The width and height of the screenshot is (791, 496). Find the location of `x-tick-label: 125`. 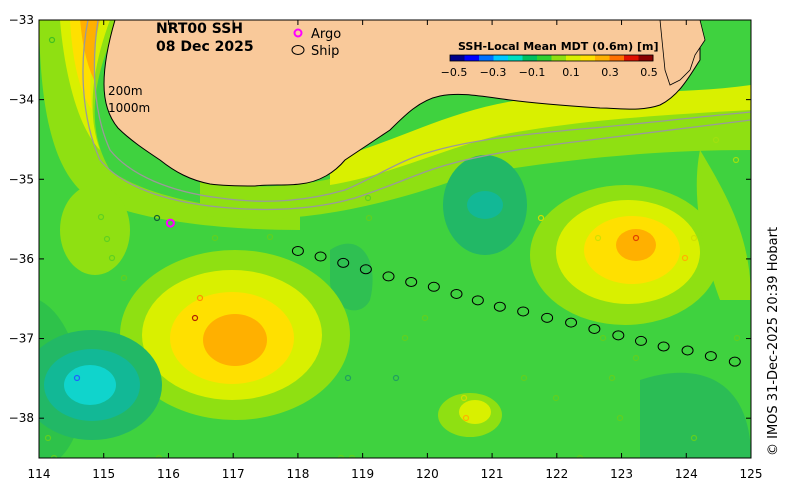

x-tick-label: 125 is located at coordinates (751, 474).